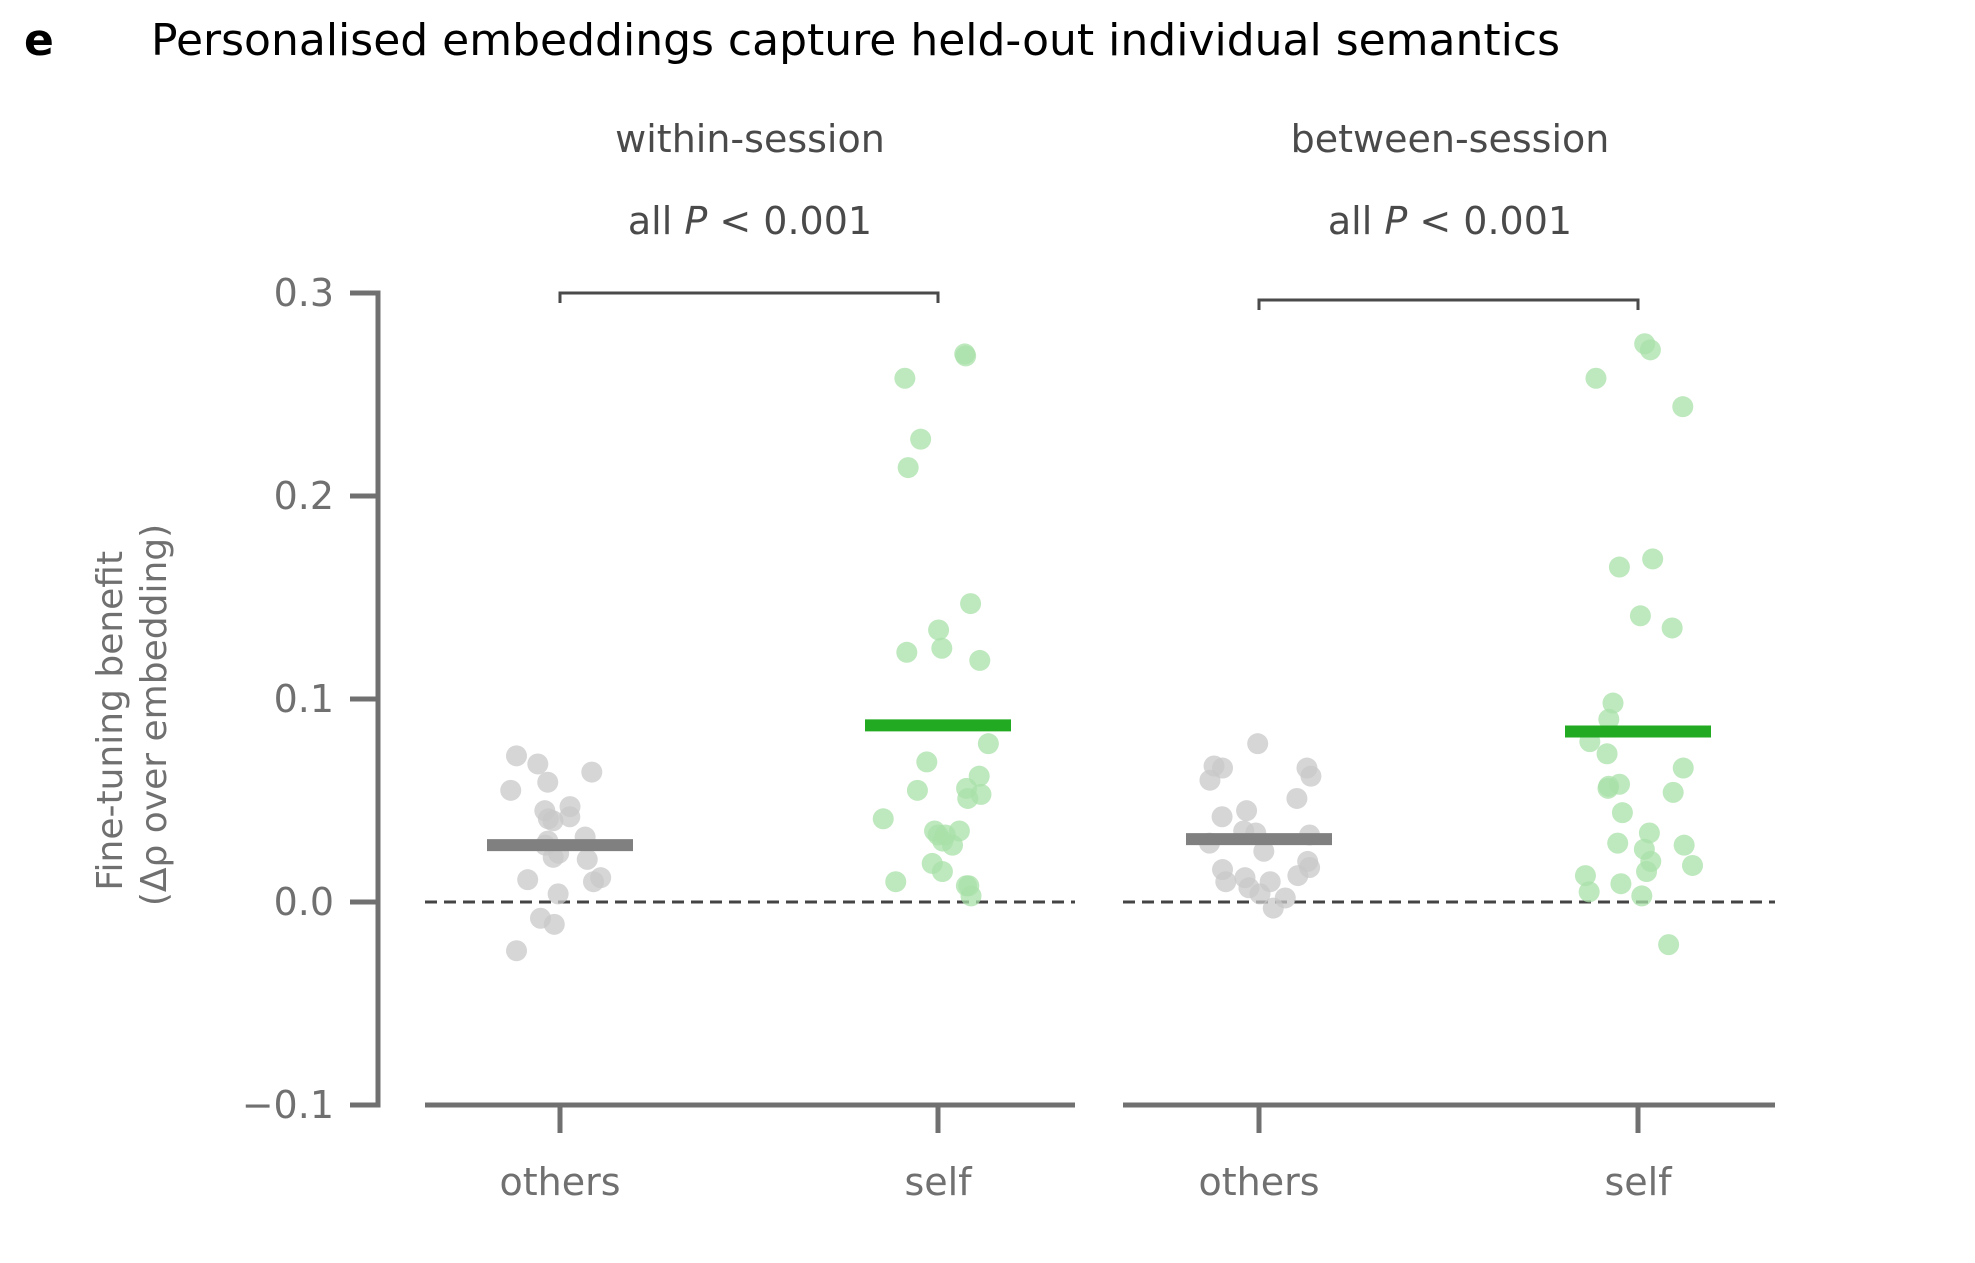 Image resolution: width=1975 pixels, height=1263 pixels. What do you see at coordinates (304, 496) in the screenshot?
I see `y-tick-label: 0.2` at bounding box center [304, 496].